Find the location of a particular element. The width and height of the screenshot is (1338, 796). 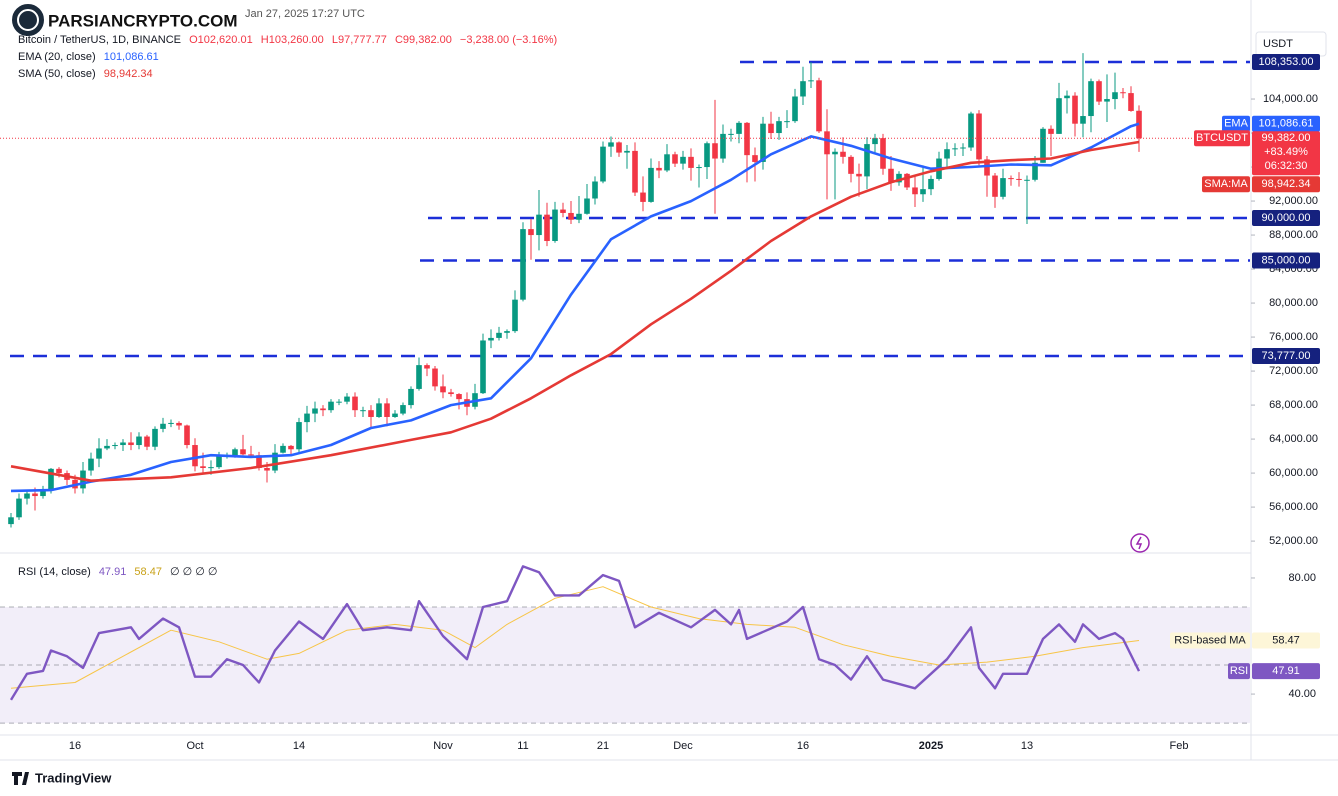

x-tick-label: 21 is located at coordinates (603, 746).